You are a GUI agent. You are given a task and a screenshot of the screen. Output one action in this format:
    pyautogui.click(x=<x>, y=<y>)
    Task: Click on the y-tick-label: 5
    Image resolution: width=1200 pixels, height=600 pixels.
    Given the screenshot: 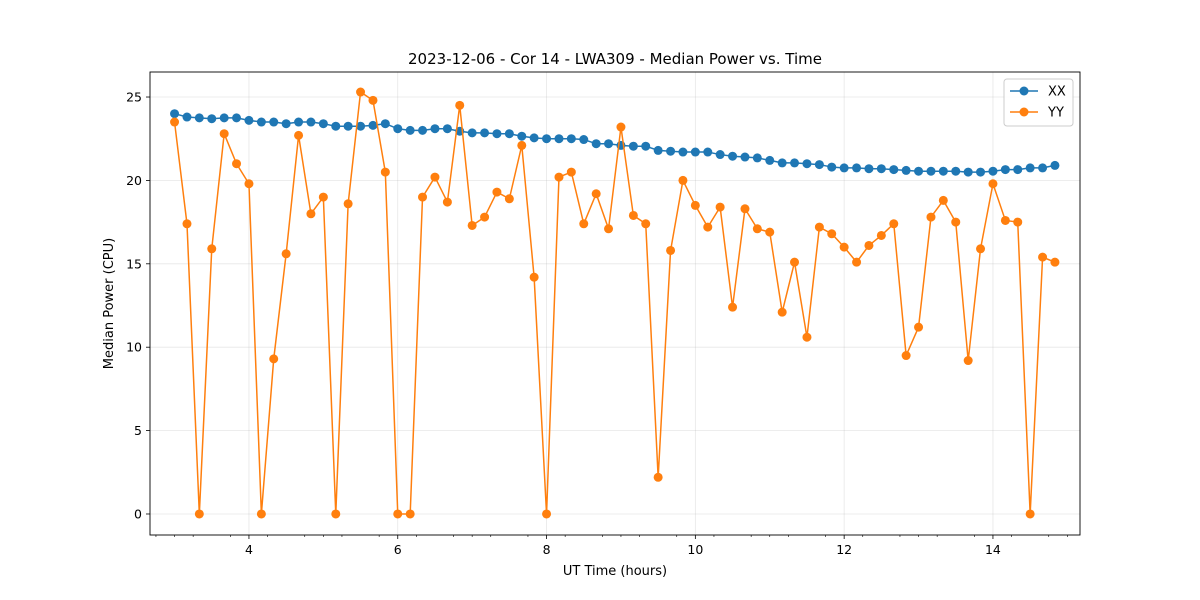 What is the action you would take?
    pyautogui.click(x=138, y=430)
    